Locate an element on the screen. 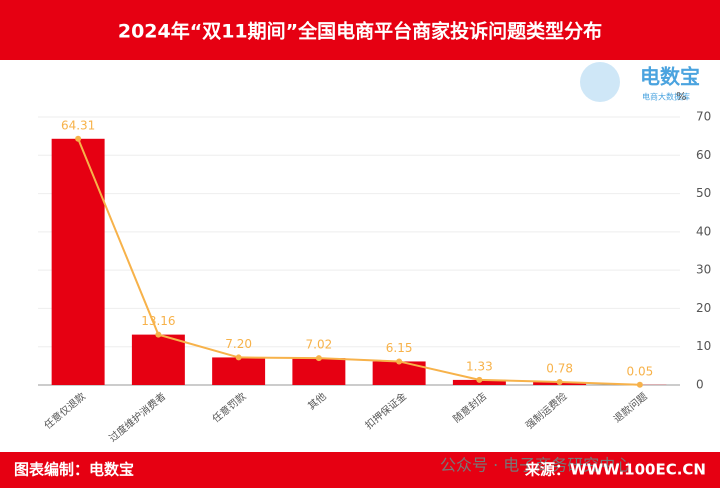 This screenshot has height=492, width=720. y-unit: % is located at coordinates (681, 96).